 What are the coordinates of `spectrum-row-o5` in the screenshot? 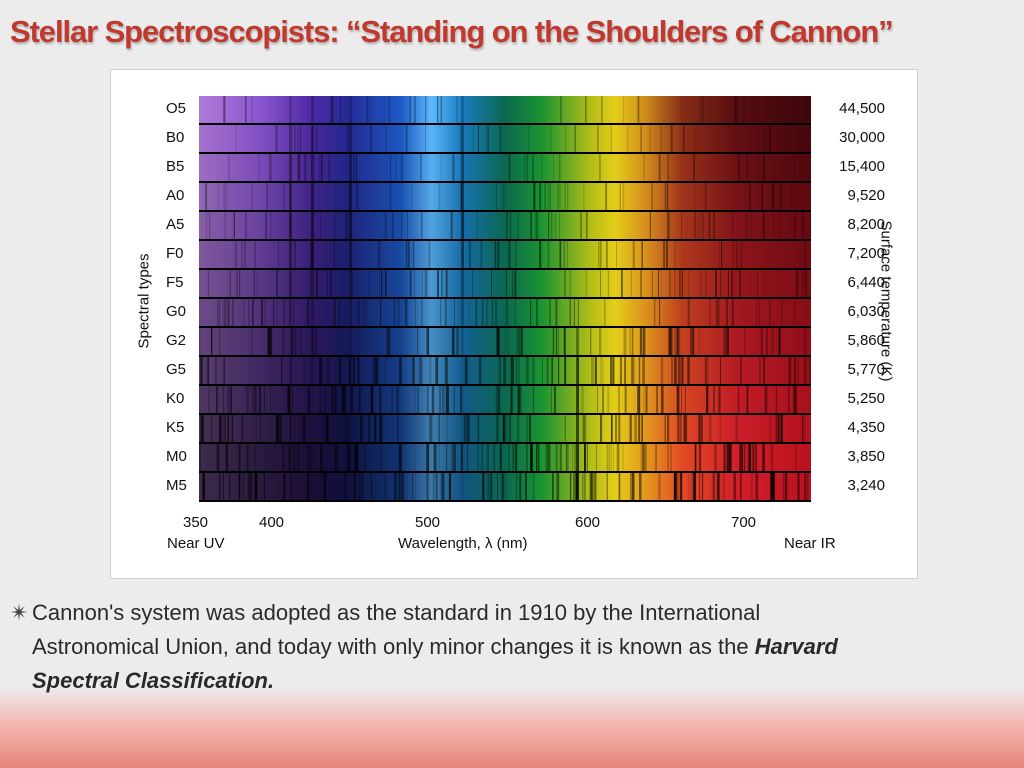 It's located at (505, 109).